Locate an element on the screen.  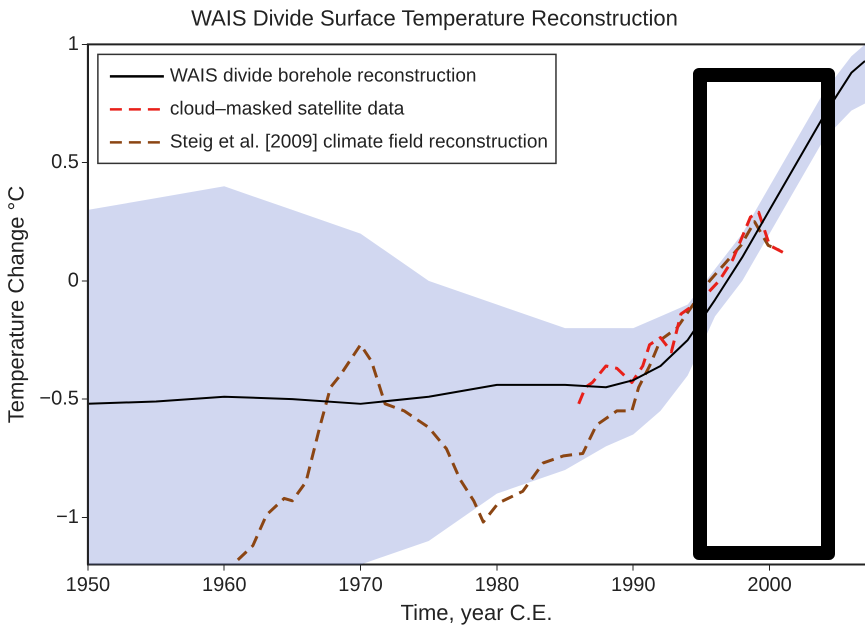
legend-label: cloud–masked satellite data is located at coordinates (287, 109).